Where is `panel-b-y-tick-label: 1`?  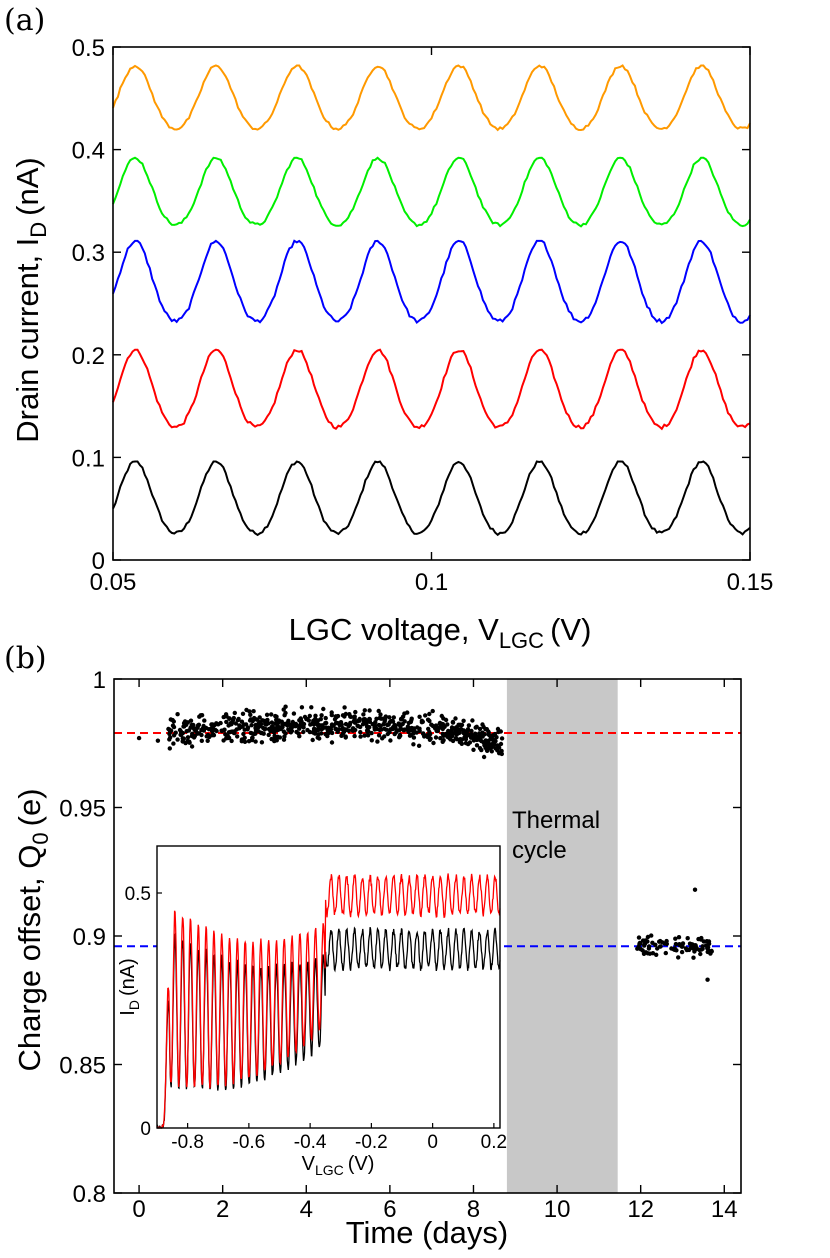 panel-b-y-tick-label: 1 is located at coordinates (99, 680).